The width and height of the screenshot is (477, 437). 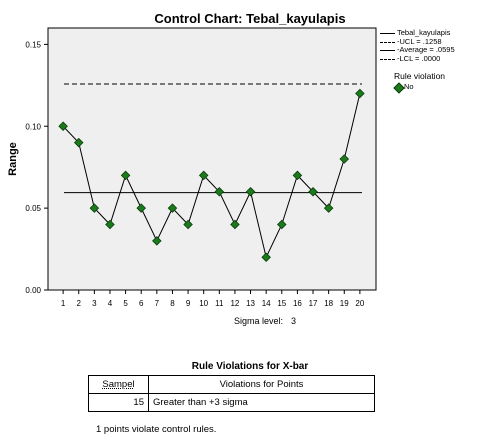 I want to click on sigma-level-value: 3, so click(x=294, y=321).